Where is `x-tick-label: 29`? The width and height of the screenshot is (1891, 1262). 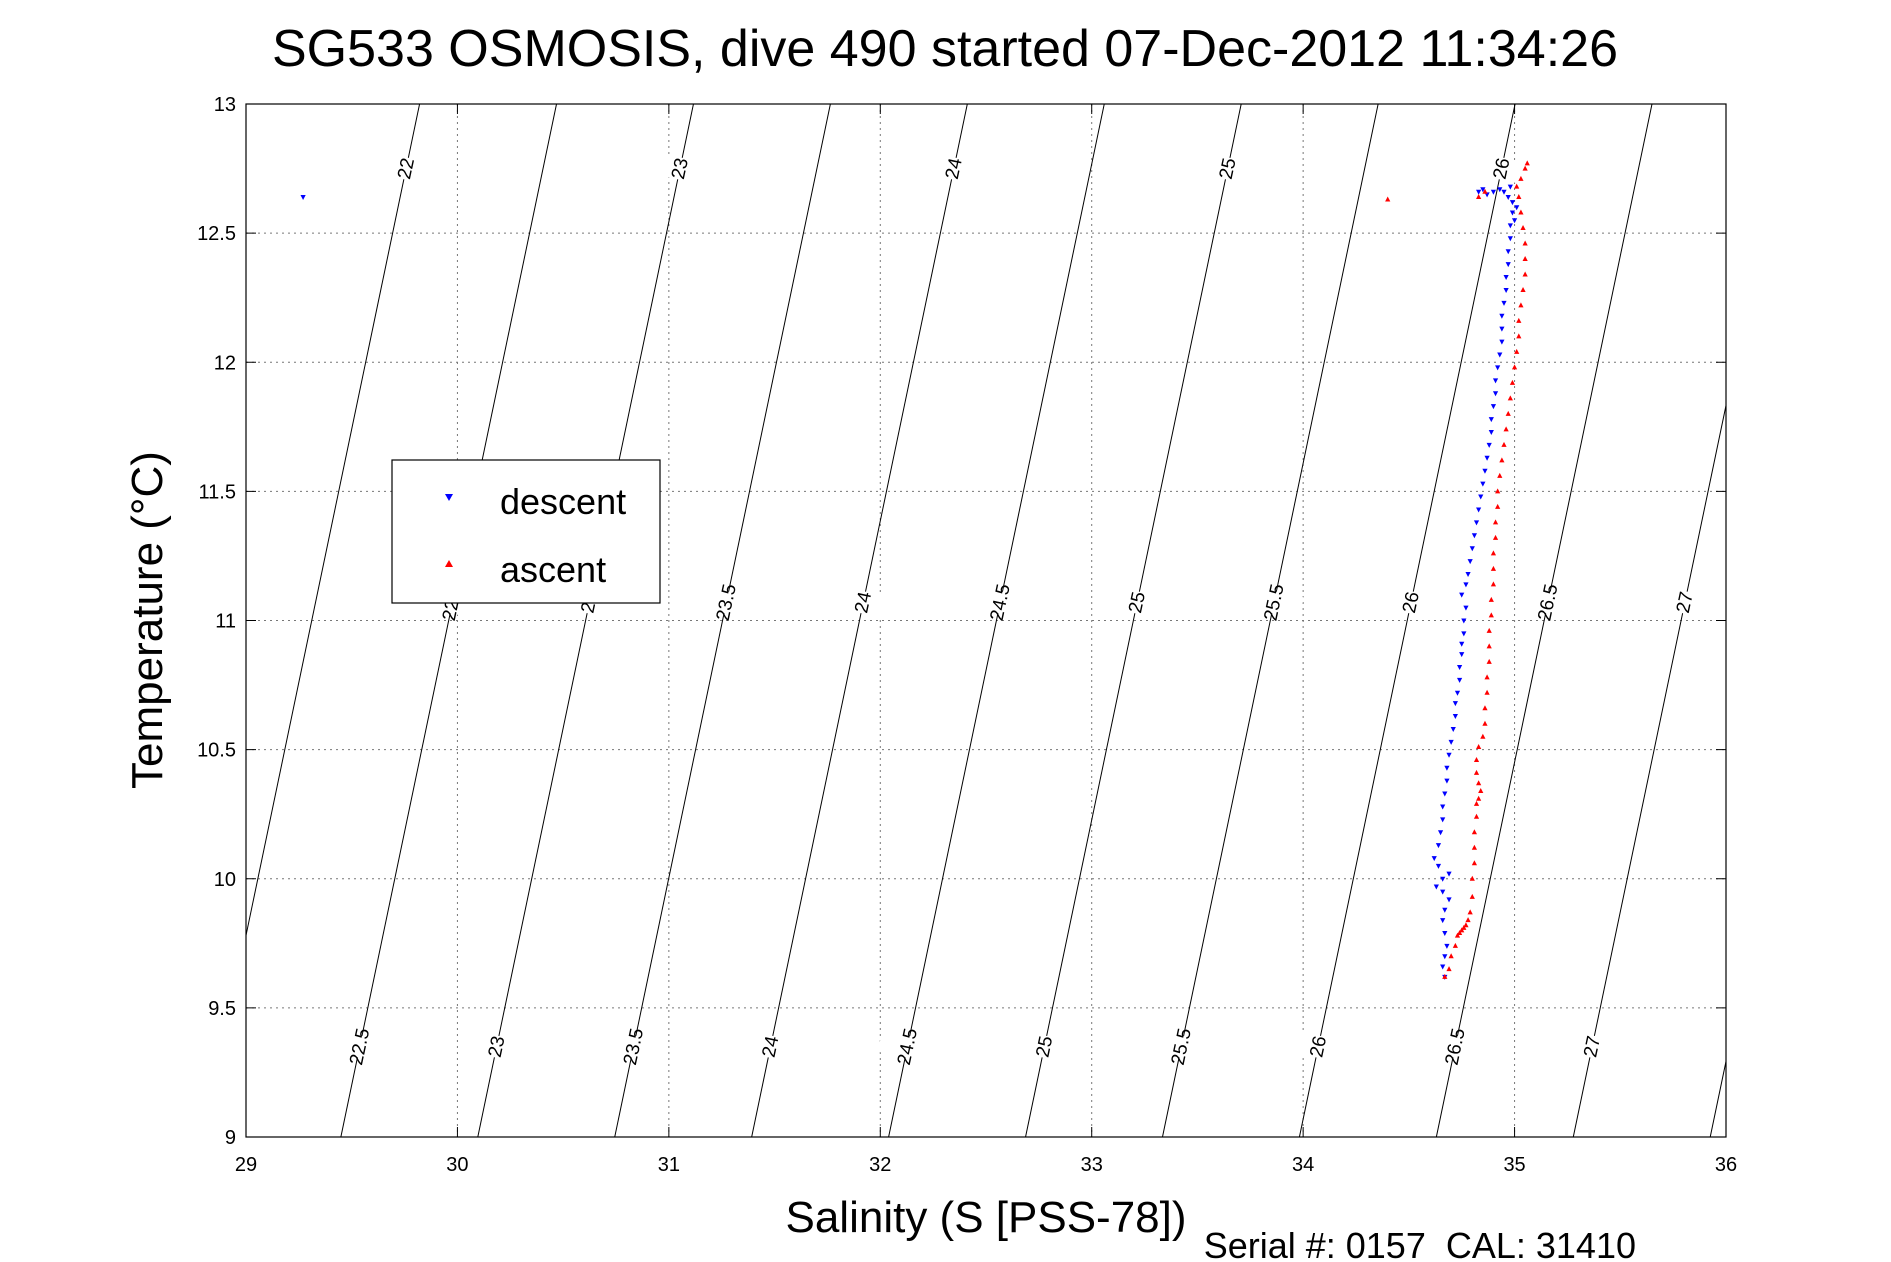 x-tick-label: 29 is located at coordinates (246, 1165).